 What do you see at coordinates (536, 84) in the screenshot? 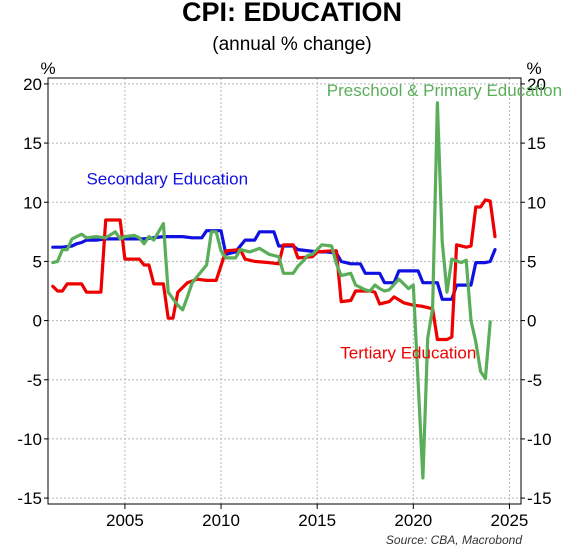
I see `y-tick-label-right: 20` at bounding box center [536, 84].